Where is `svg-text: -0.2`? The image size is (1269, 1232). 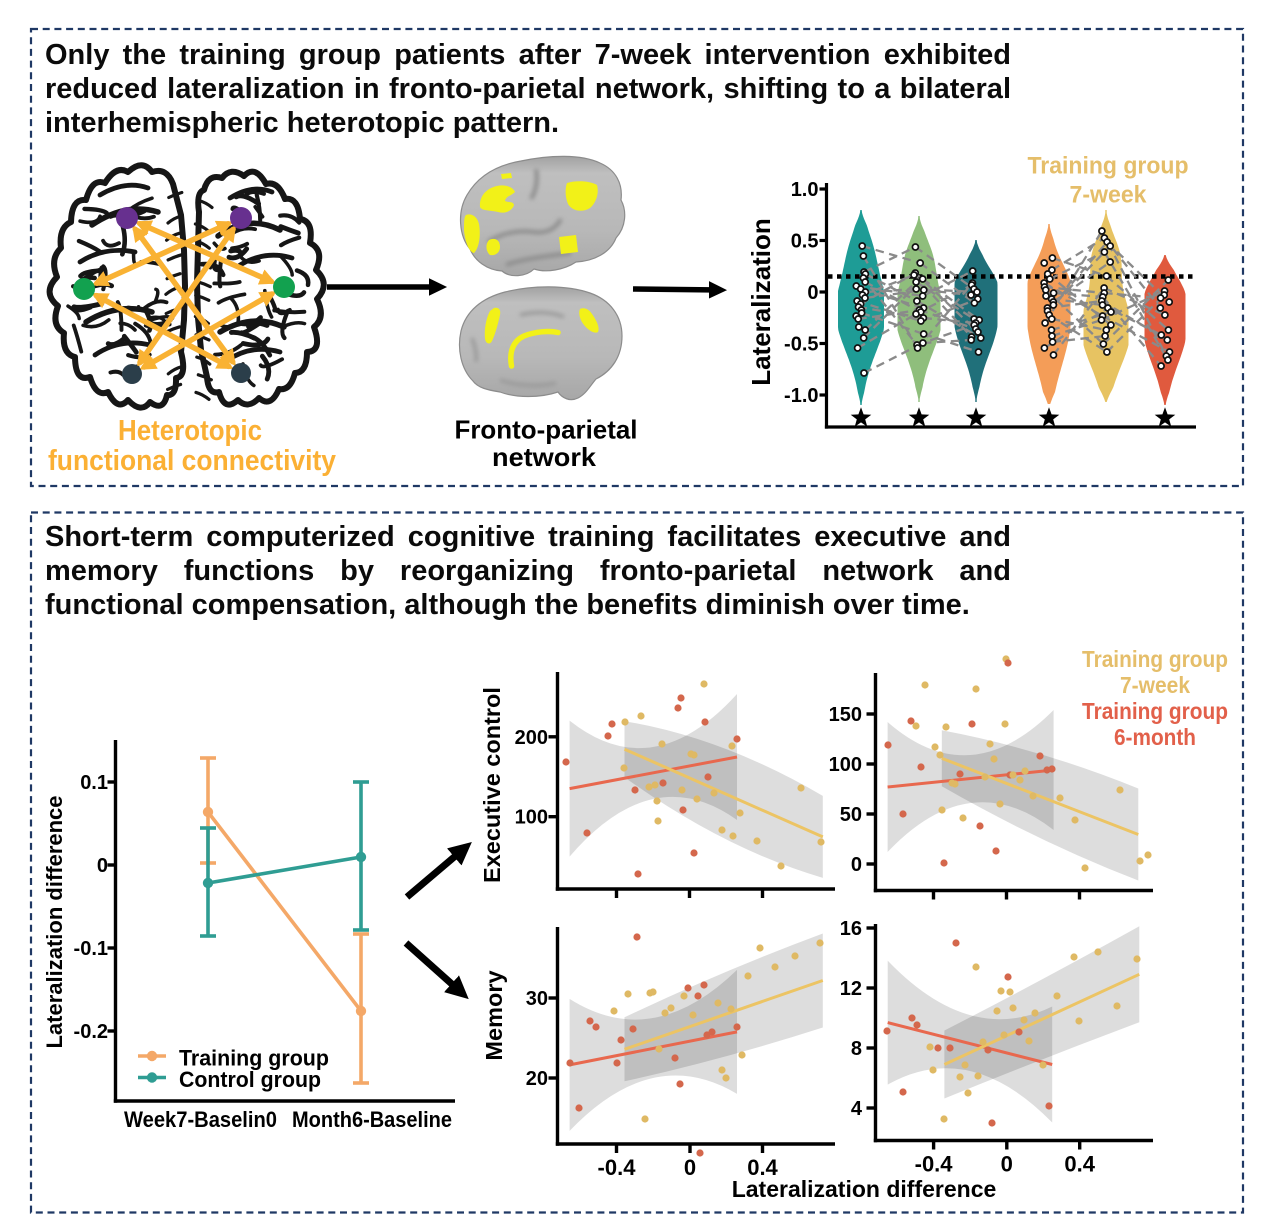
svg-text: -0.2 is located at coordinates (91, 1032).